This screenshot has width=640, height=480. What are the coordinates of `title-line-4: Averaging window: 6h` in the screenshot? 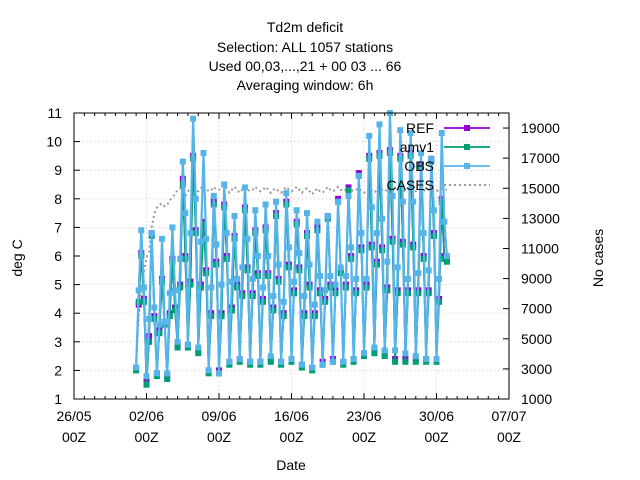 It's located at (305, 85).